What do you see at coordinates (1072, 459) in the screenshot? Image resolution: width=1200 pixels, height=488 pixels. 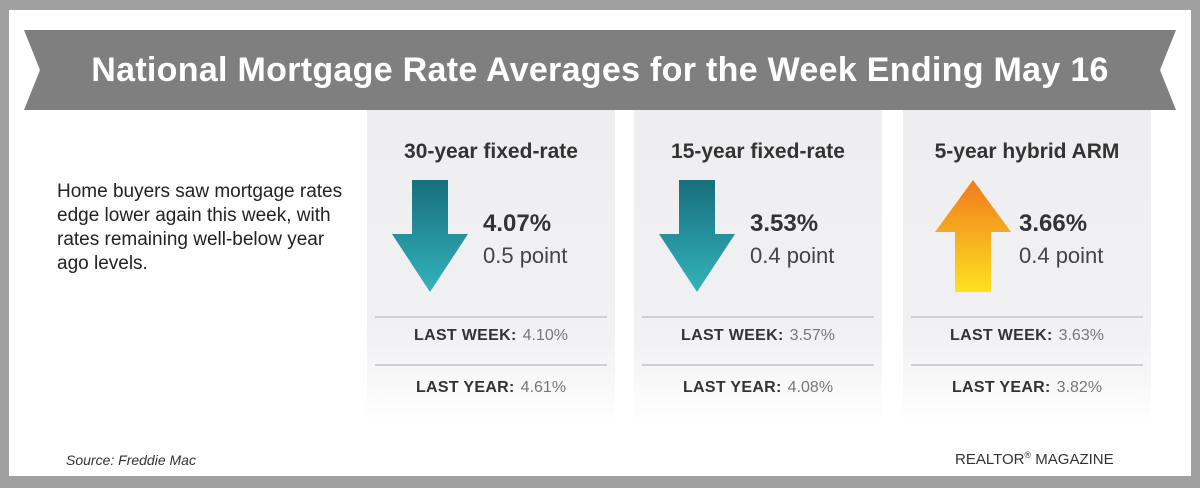 I see `brand-suffix: MAGAZINE` at bounding box center [1072, 459].